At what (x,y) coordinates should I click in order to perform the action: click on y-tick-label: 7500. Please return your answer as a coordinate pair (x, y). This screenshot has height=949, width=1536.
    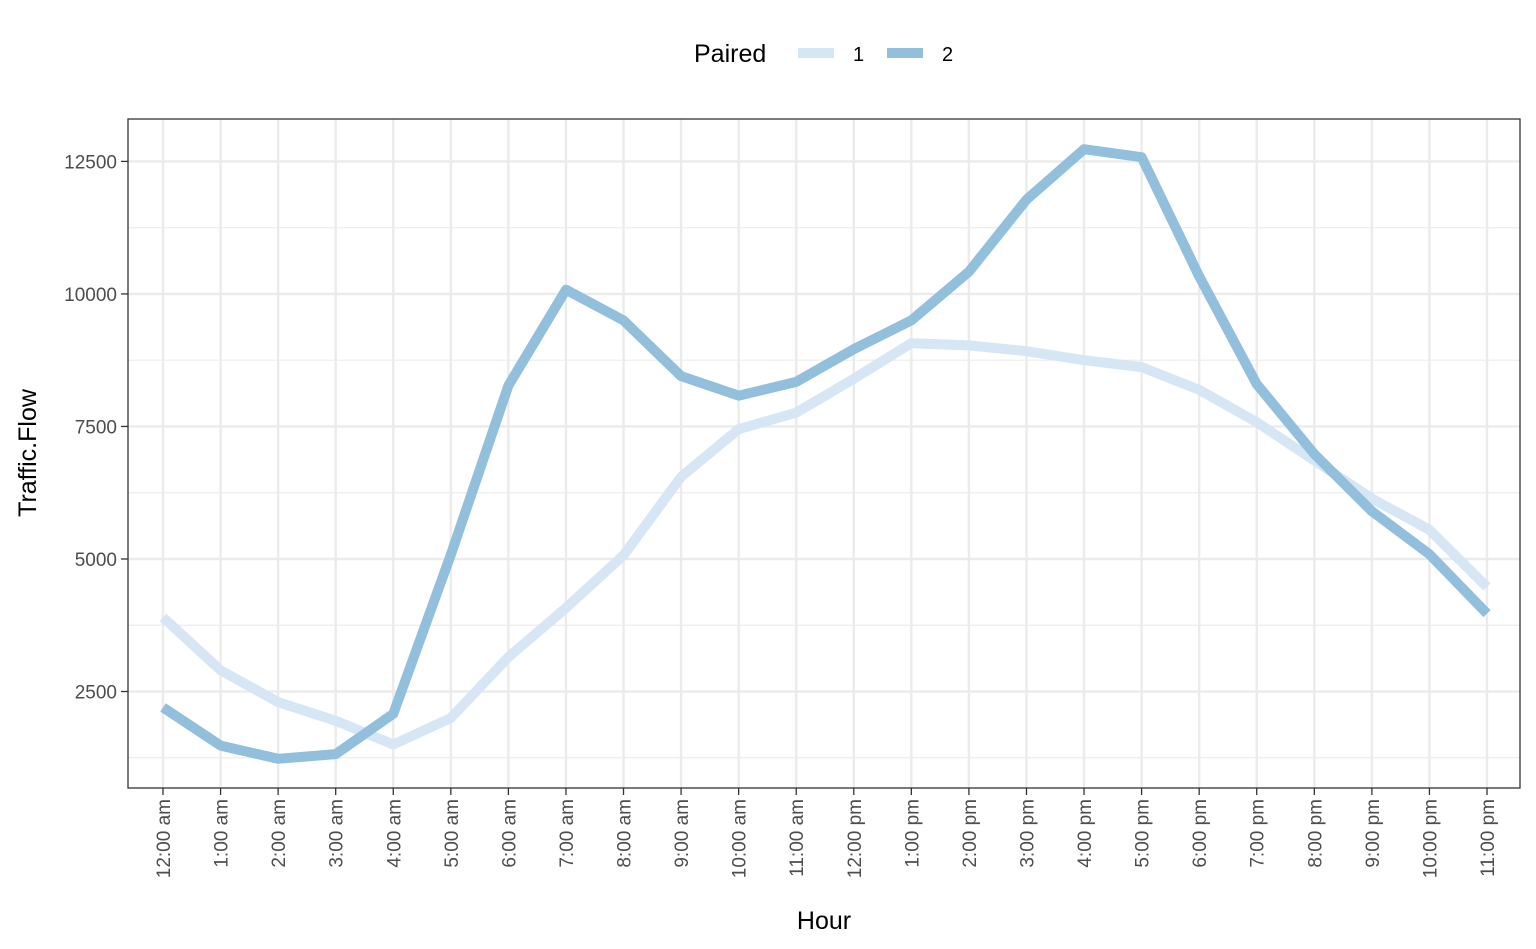
    Looking at the image, I should click on (96, 427).